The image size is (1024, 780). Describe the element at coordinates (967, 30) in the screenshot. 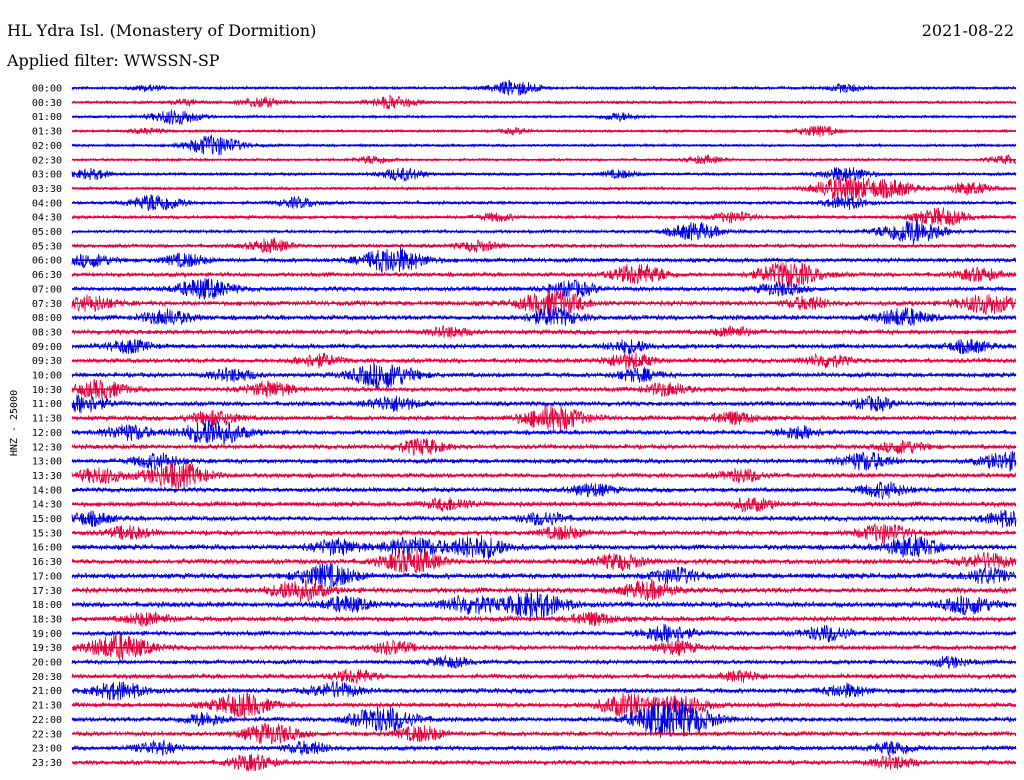

I see `record-date: 2021-08-22` at that location.